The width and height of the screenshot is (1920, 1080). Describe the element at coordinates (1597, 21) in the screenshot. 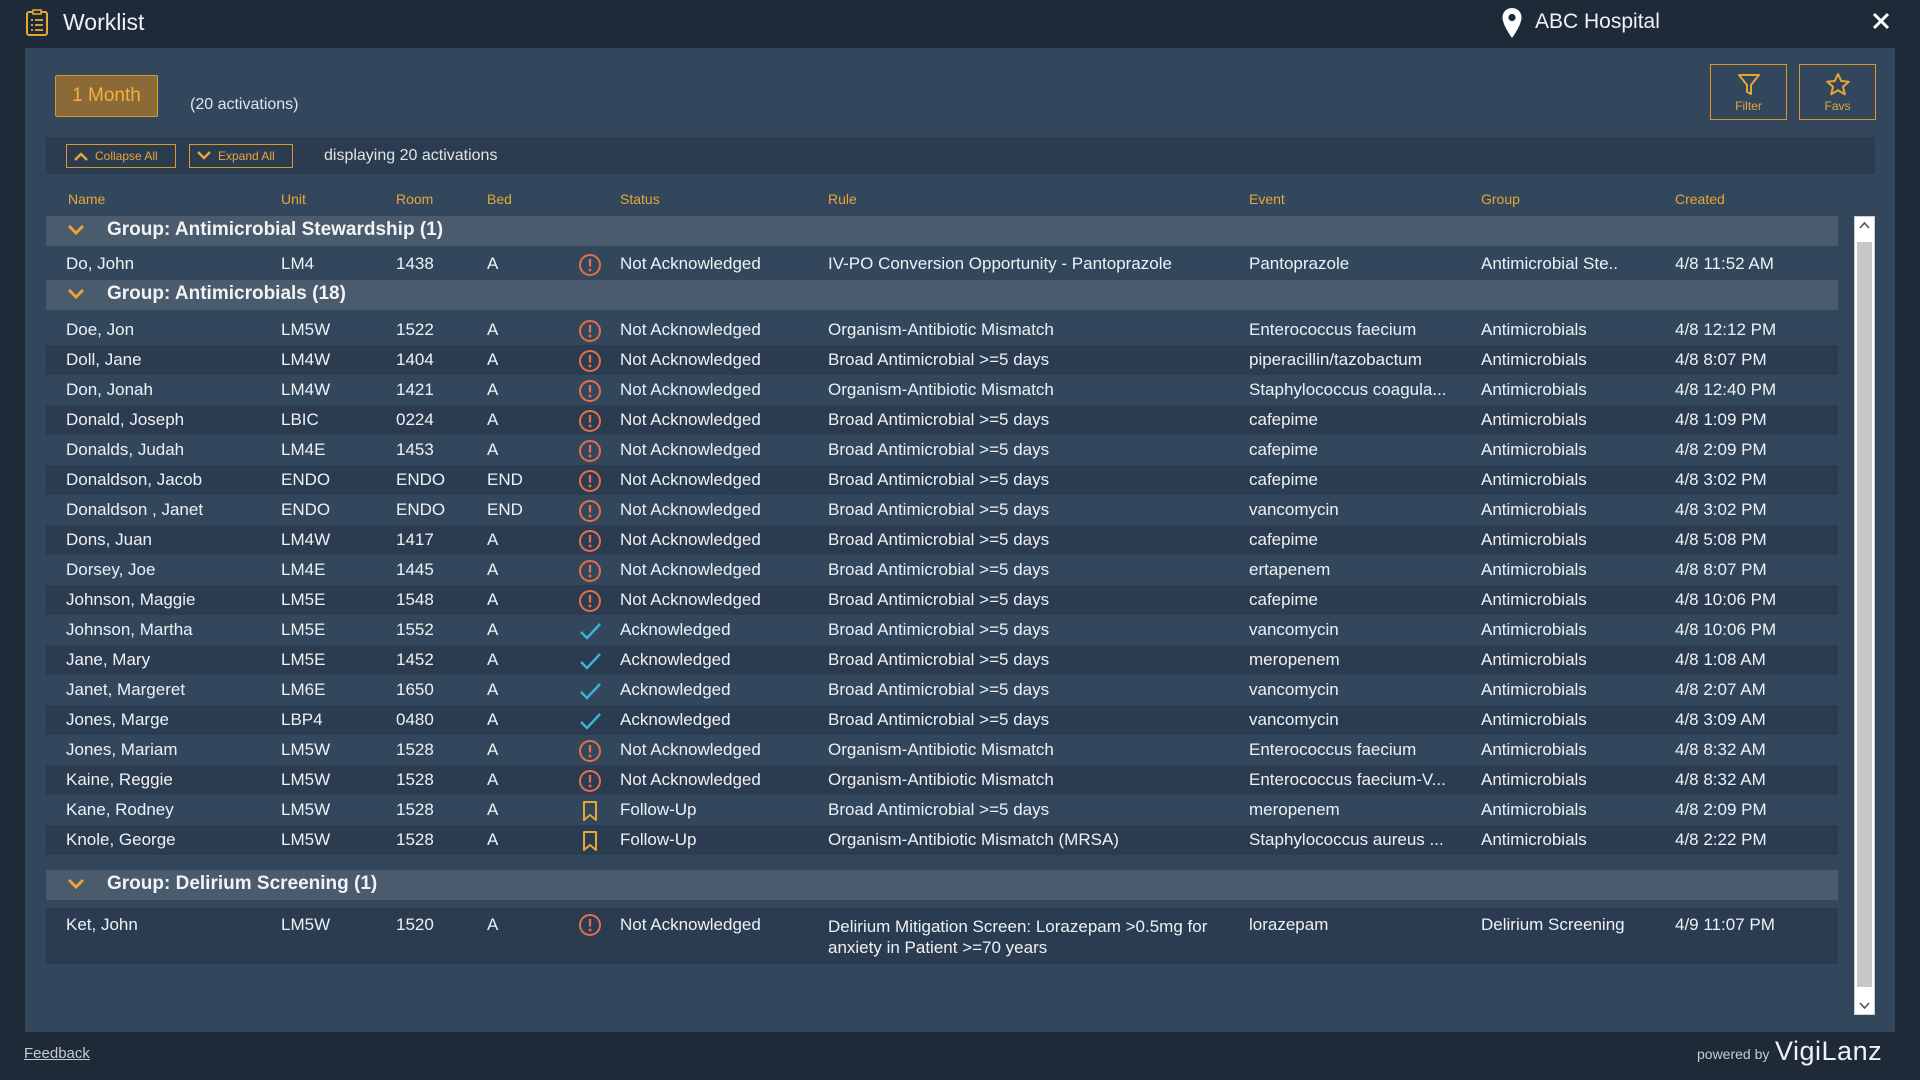

I see `location-name: ABC Hospital` at that location.